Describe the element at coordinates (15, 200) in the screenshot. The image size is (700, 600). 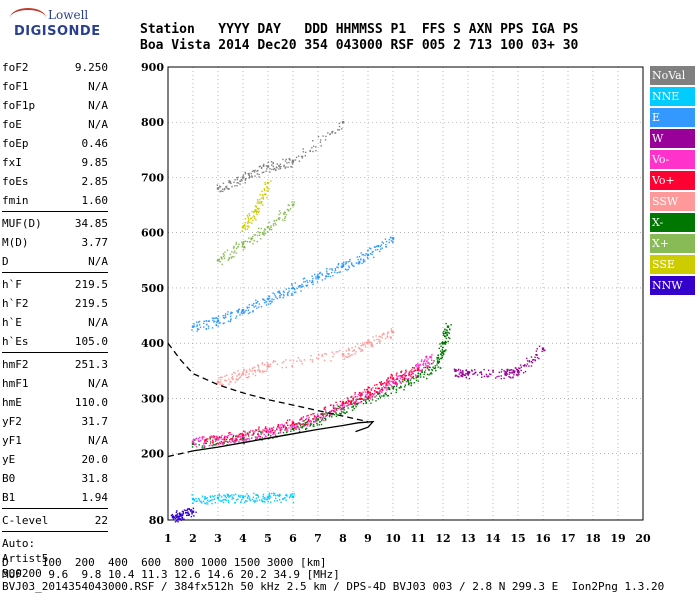
I see `param-key: fmin` at that location.